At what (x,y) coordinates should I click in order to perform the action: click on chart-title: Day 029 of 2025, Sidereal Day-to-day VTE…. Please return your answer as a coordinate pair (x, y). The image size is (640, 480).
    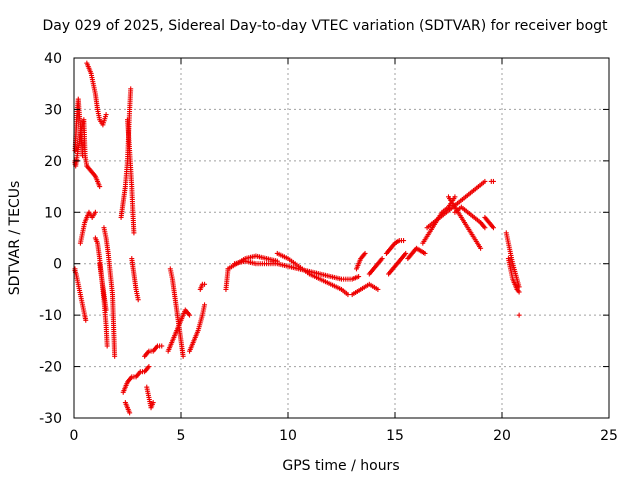
    Looking at the image, I should click on (325, 26).